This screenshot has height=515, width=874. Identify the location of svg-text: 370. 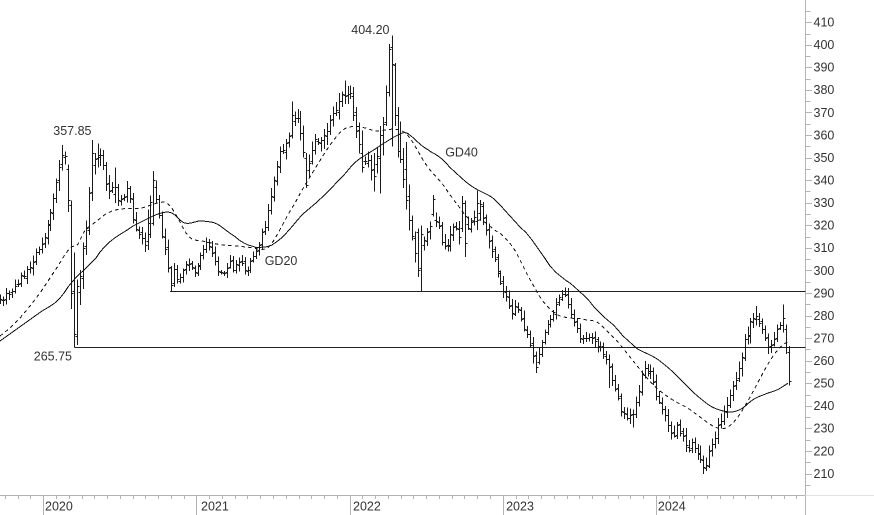
(824, 113).